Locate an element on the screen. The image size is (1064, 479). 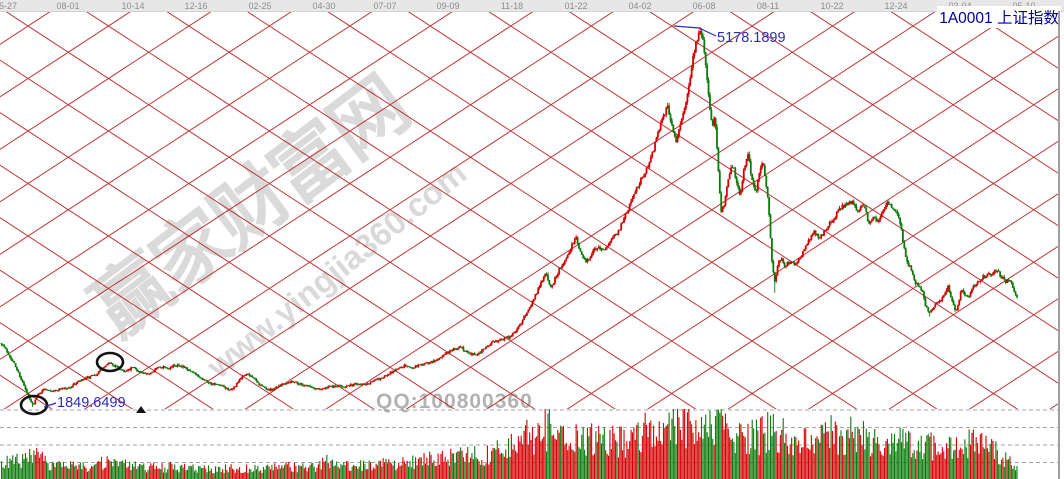
symbol-label: 1A0001 上证指数 is located at coordinates (999, 17).